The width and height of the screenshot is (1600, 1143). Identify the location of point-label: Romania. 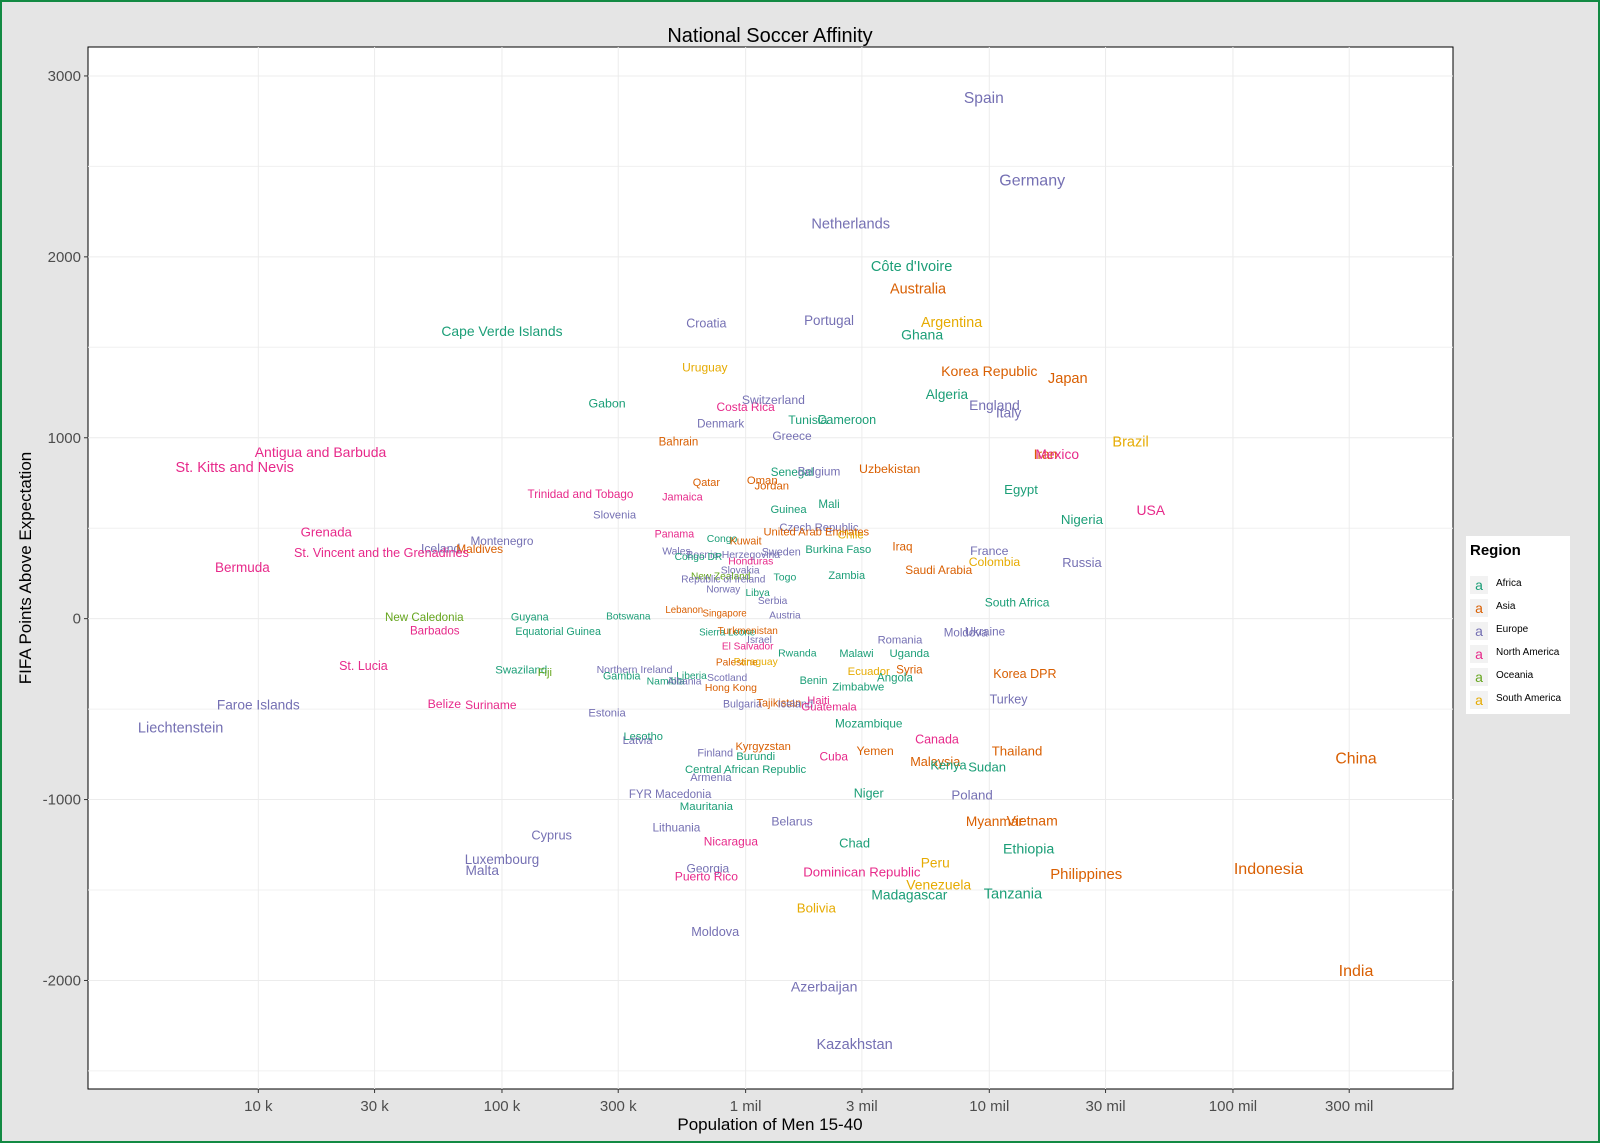
(901, 640).